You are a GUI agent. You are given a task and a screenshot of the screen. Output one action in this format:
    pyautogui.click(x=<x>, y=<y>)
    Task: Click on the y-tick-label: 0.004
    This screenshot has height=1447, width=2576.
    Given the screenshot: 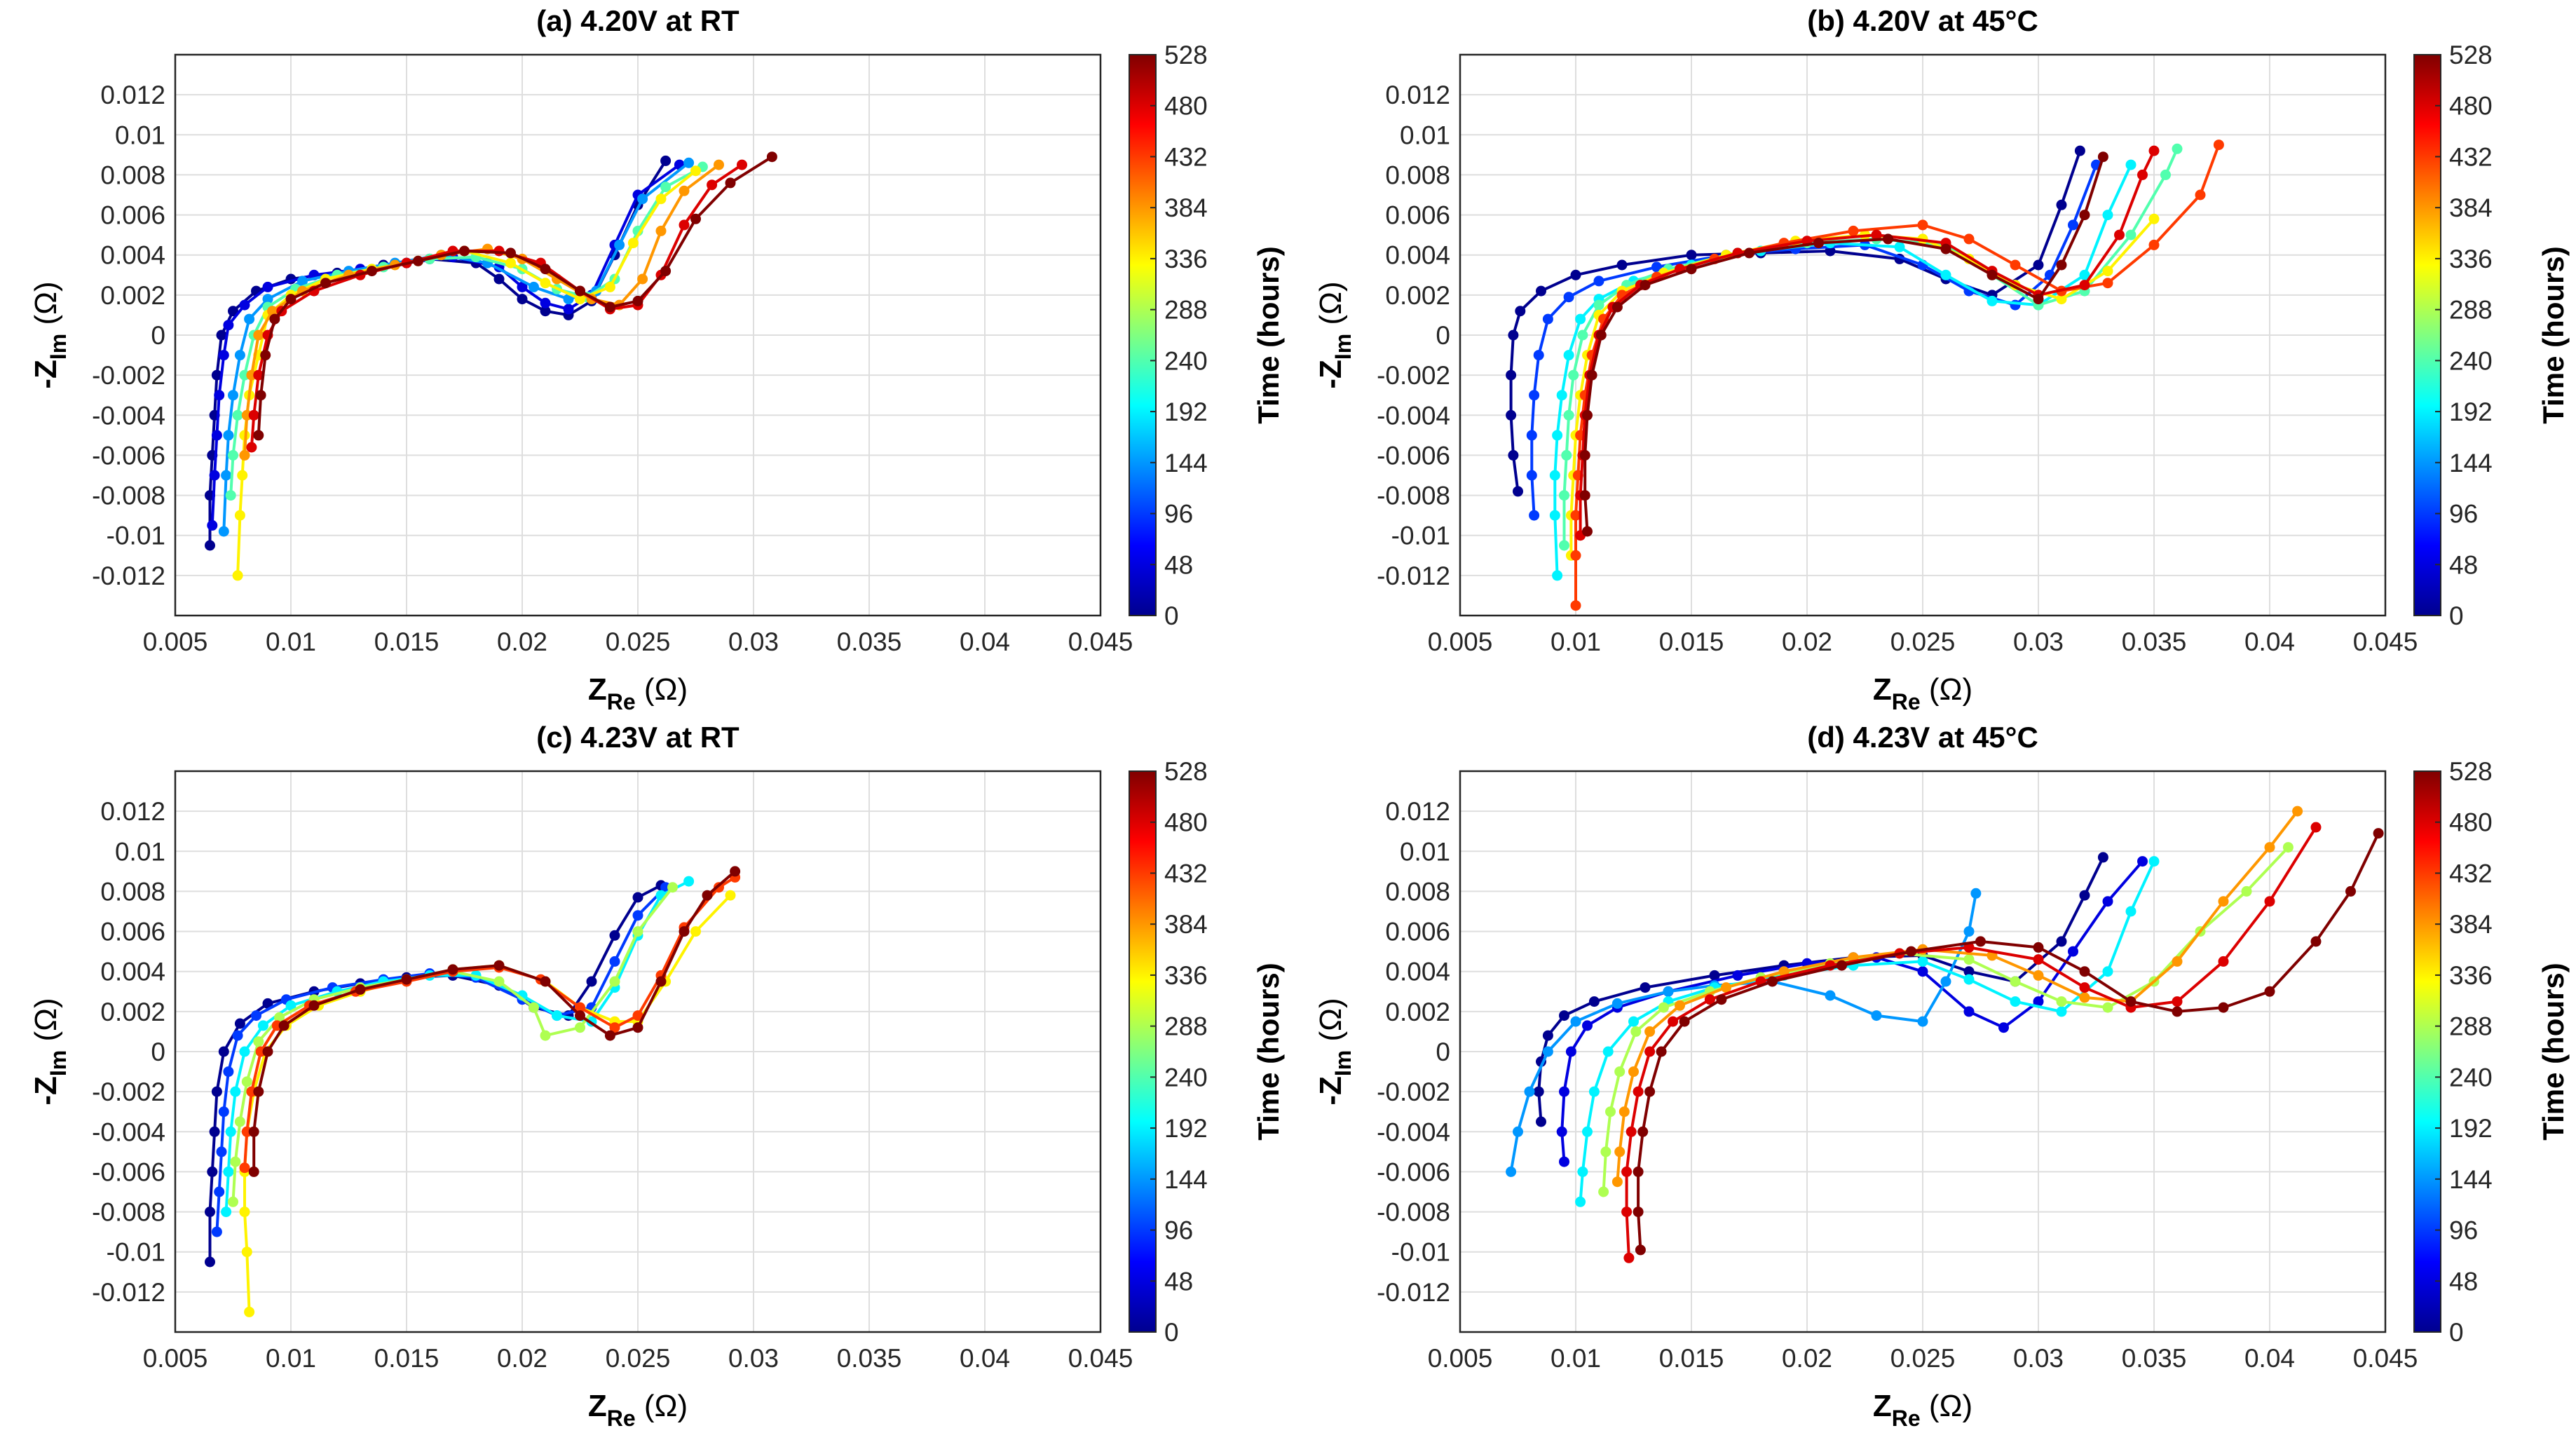 What is the action you would take?
    pyautogui.click(x=1417, y=255)
    